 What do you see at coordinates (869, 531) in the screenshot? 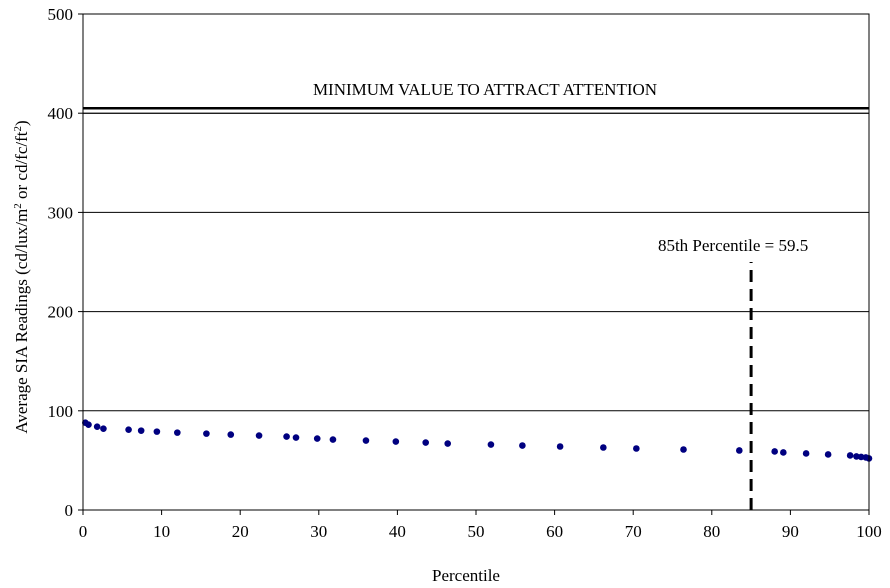
I see `x-tick-label: 100` at bounding box center [869, 531].